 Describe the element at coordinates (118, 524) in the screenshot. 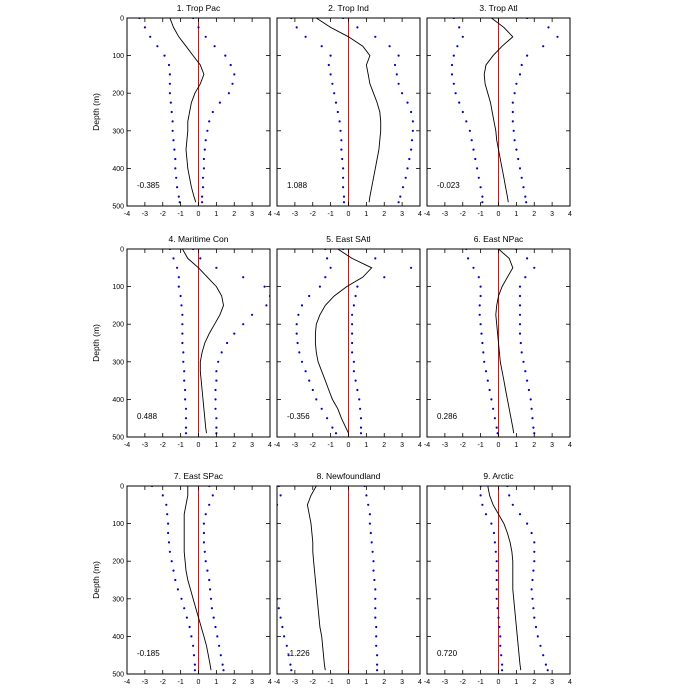

I see `y-tick-label: 100` at that location.